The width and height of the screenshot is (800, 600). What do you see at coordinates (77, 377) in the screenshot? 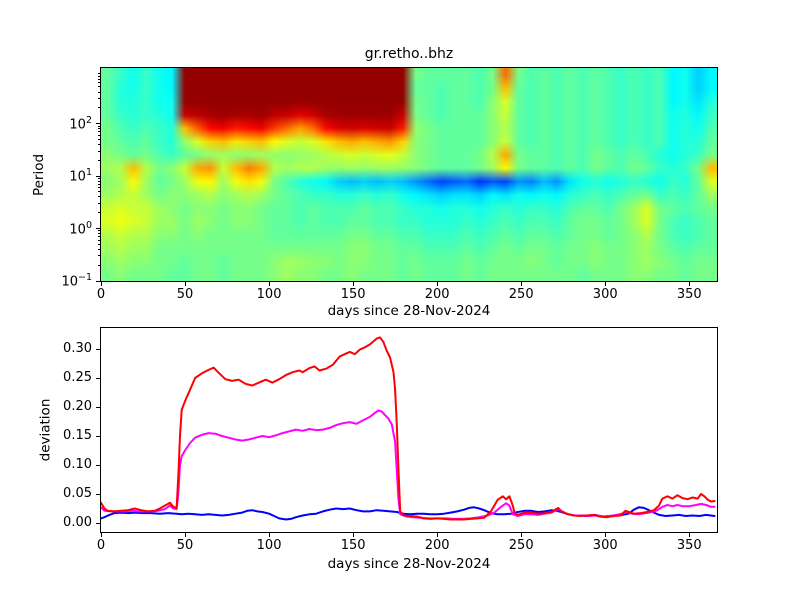
I see `bottom-y-tick-label: 0.25` at bounding box center [77, 377].